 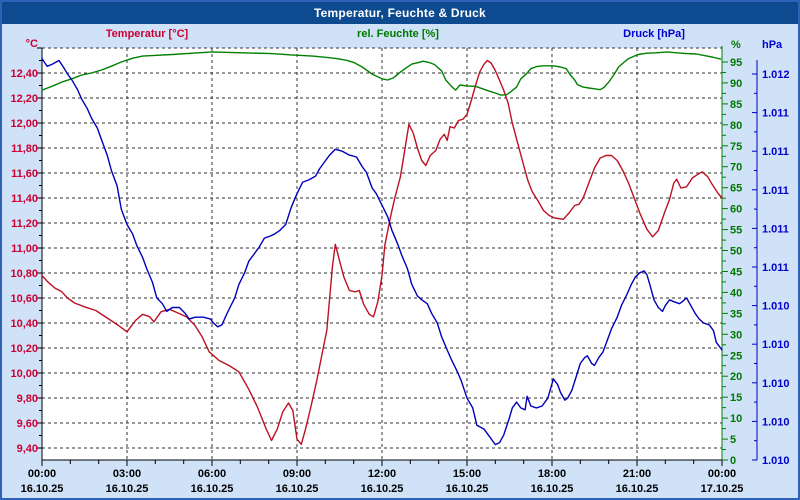 What do you see at coordinates (736, 335) in the screenshot?
I see `humidity-tick-label: 30` at bounding box center [736, 335].